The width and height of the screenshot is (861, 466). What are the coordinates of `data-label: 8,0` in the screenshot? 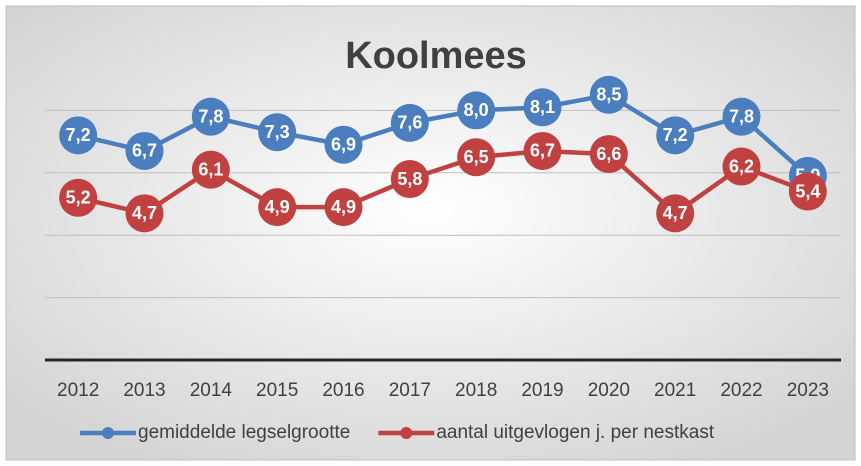 It's located at (476, 110).